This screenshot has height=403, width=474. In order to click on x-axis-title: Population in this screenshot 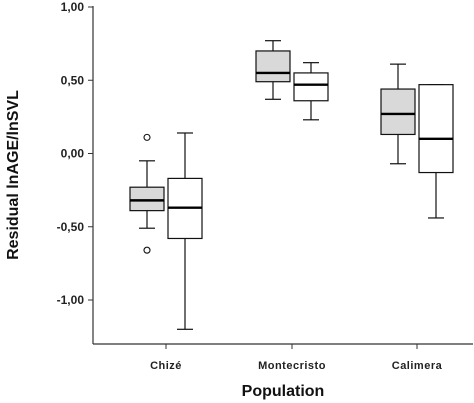, I will do `click(283, 391)`.